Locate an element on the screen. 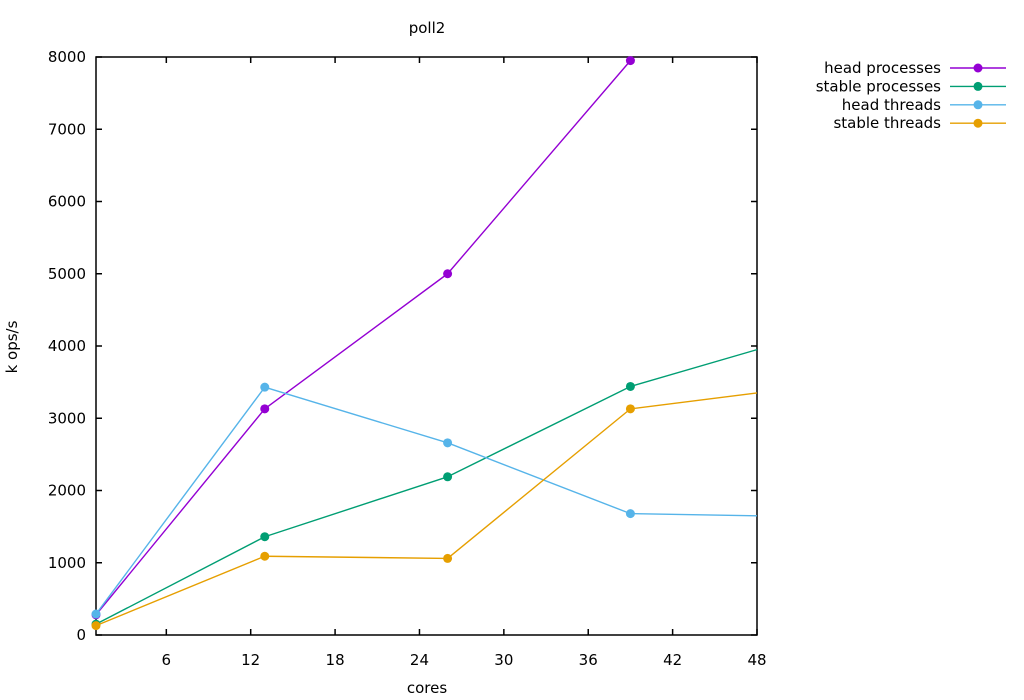 The height and width of the screenshot is (700, 1024). x-tick-label: 30 is located at coordinates (503, 660).